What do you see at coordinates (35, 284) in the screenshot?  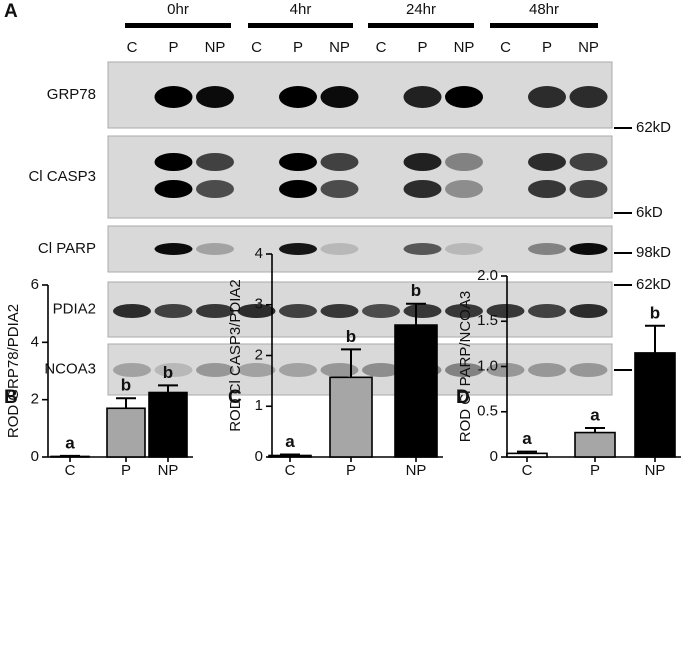 I see `y-tick-label: 6` at bounding box center [35, 284].